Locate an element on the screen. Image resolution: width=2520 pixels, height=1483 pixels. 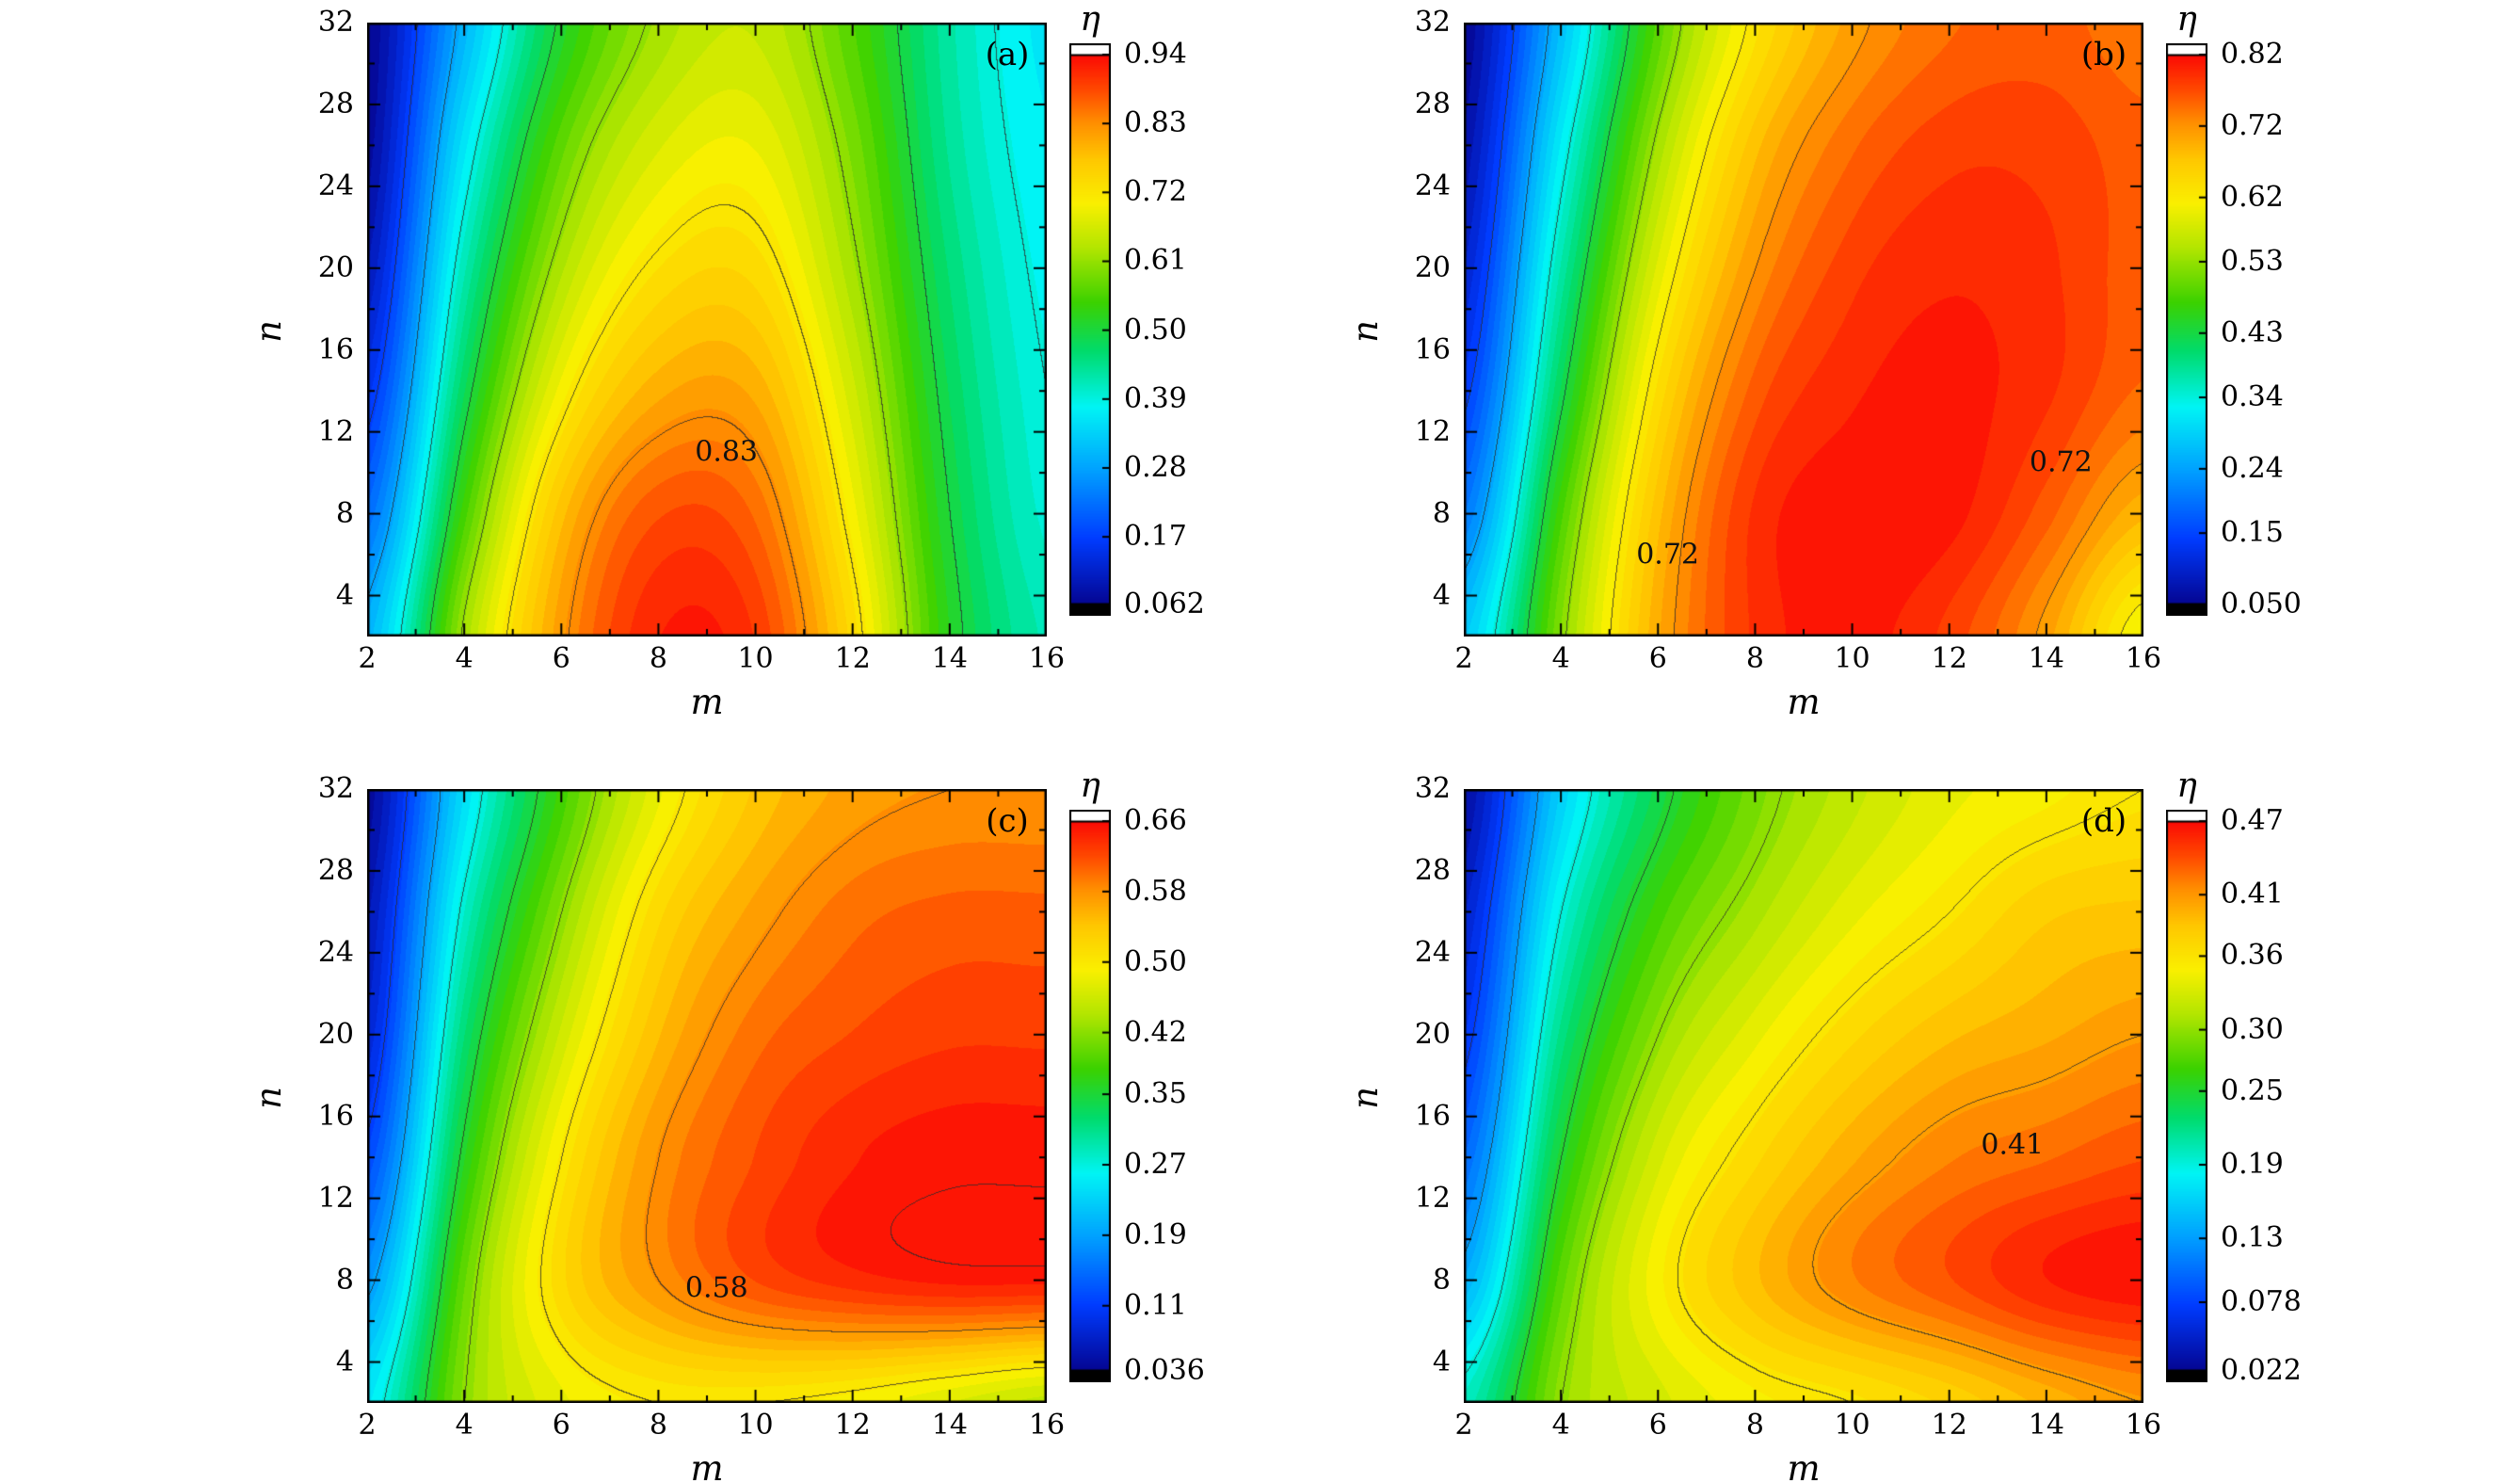
colorbar-tick-label: 0.34 is located at coordinates (2252, 397).